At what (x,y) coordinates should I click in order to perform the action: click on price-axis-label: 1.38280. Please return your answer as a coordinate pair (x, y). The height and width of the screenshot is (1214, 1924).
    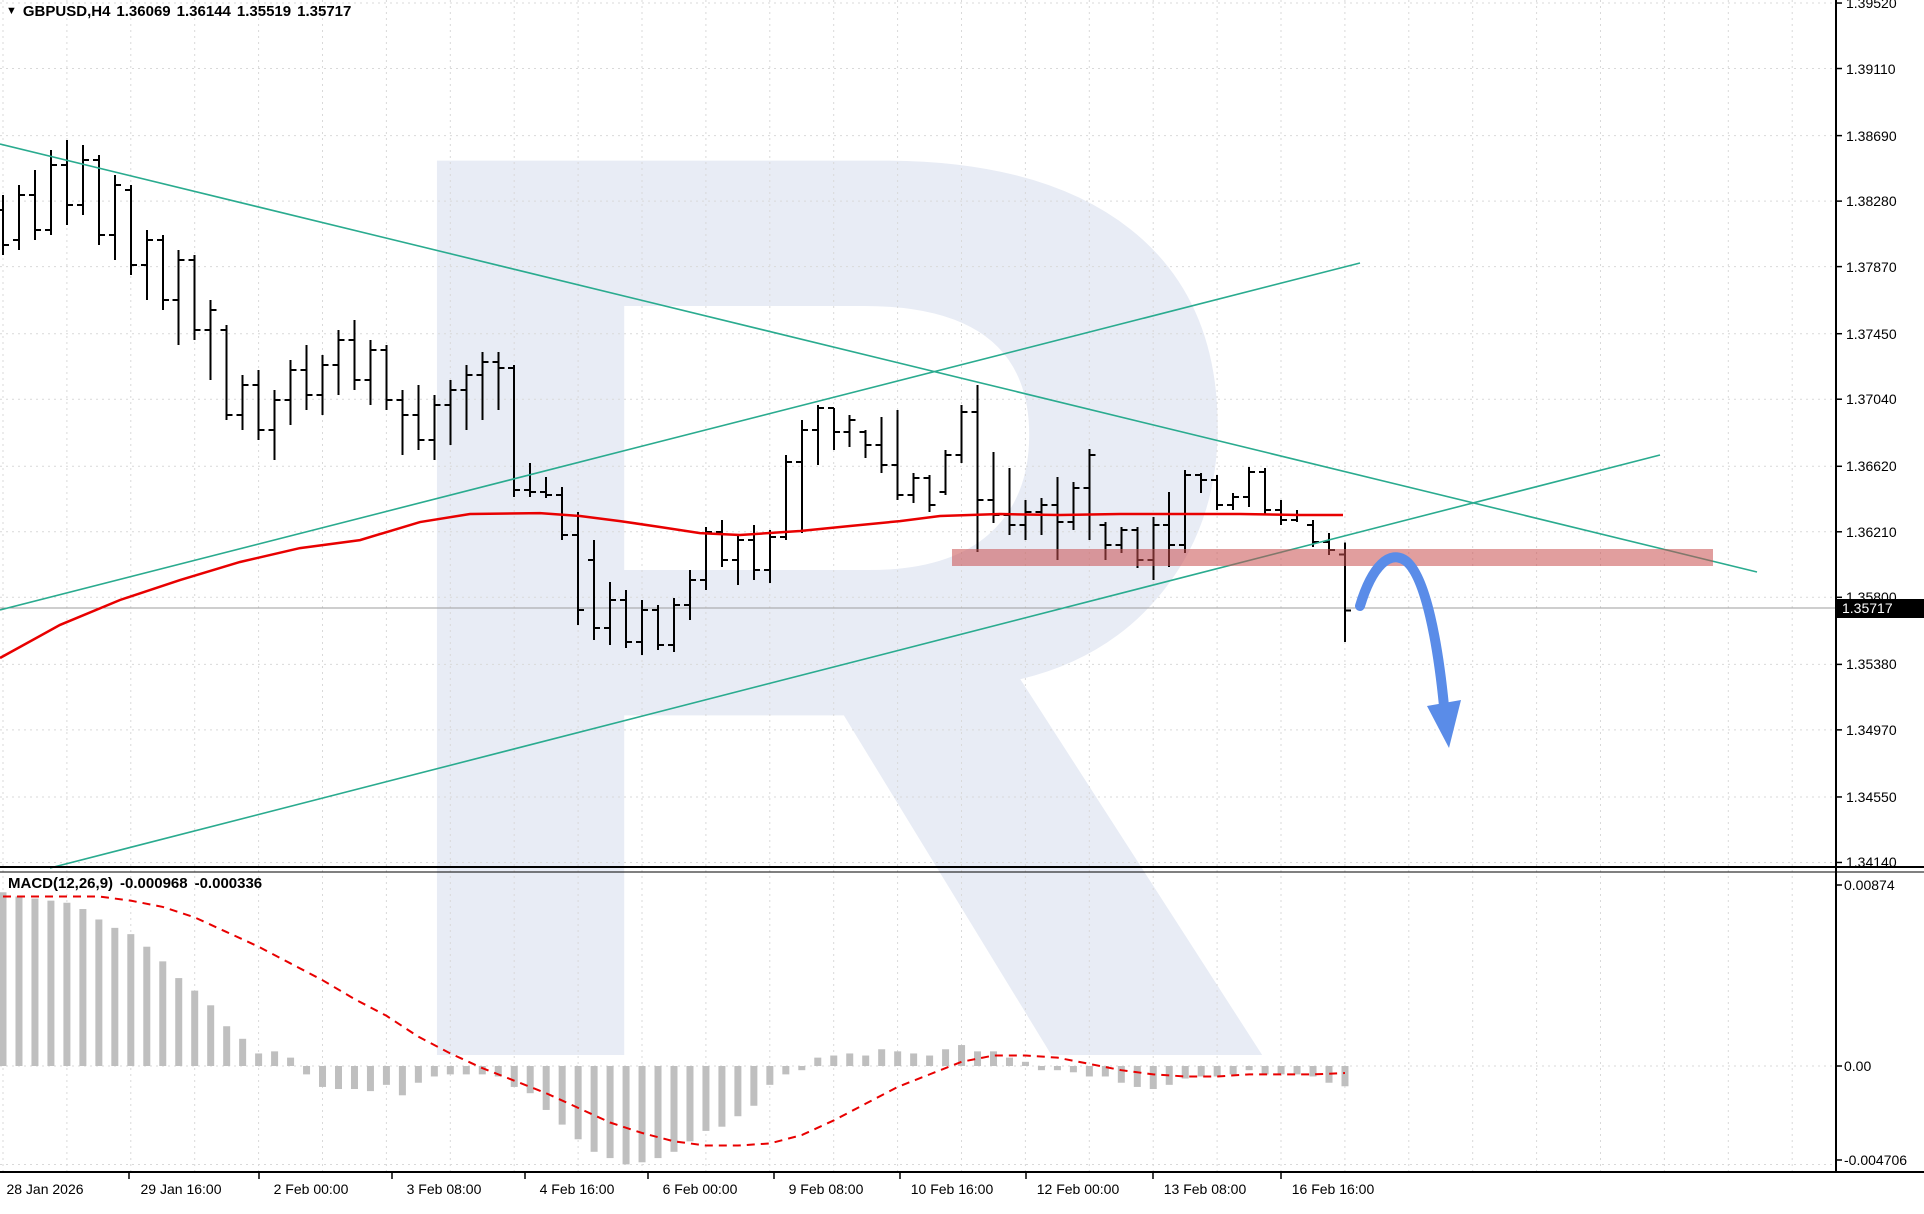
    Looking at the image, I should click on (1871, 201).